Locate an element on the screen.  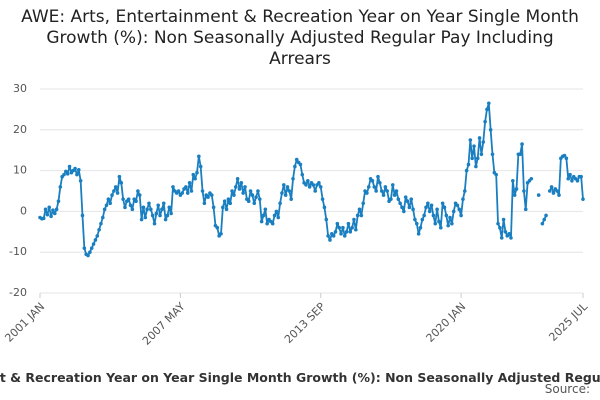
x-axis: 2001 JAN 2007 MAY 2013 SEP 2020 JAN 2025 JUL is located at coordinates (296, 320).